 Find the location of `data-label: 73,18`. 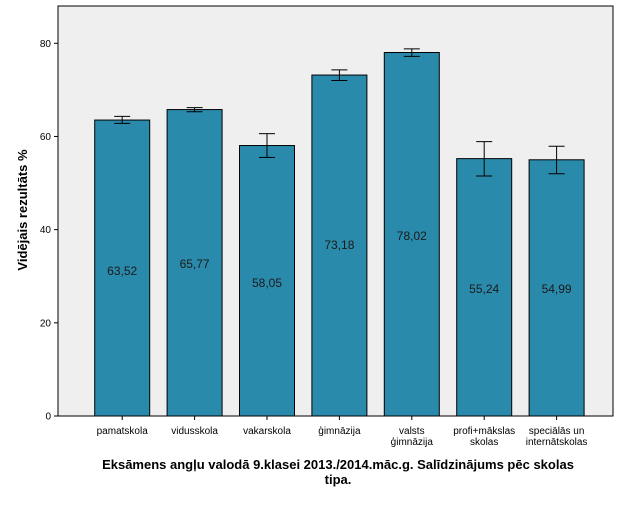

data-label: 73,18 is located at coordinates (339, 245).